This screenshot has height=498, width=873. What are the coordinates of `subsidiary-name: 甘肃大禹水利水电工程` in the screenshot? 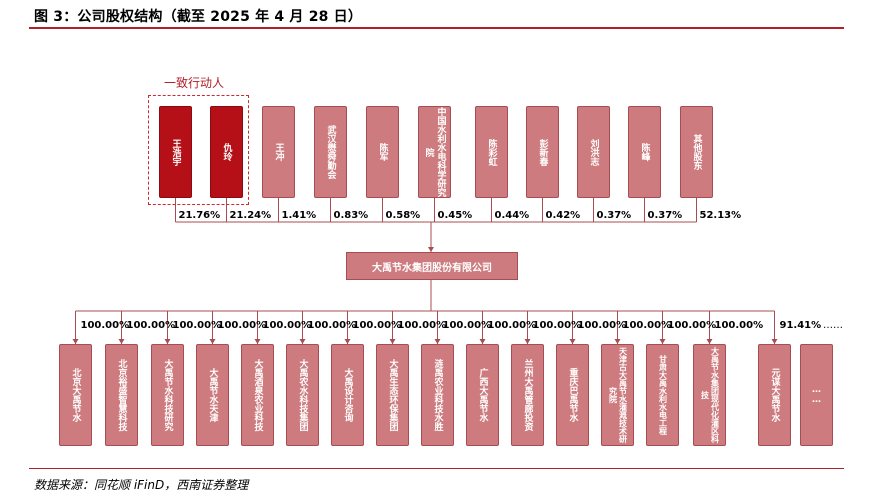 It's located at (663, 395).